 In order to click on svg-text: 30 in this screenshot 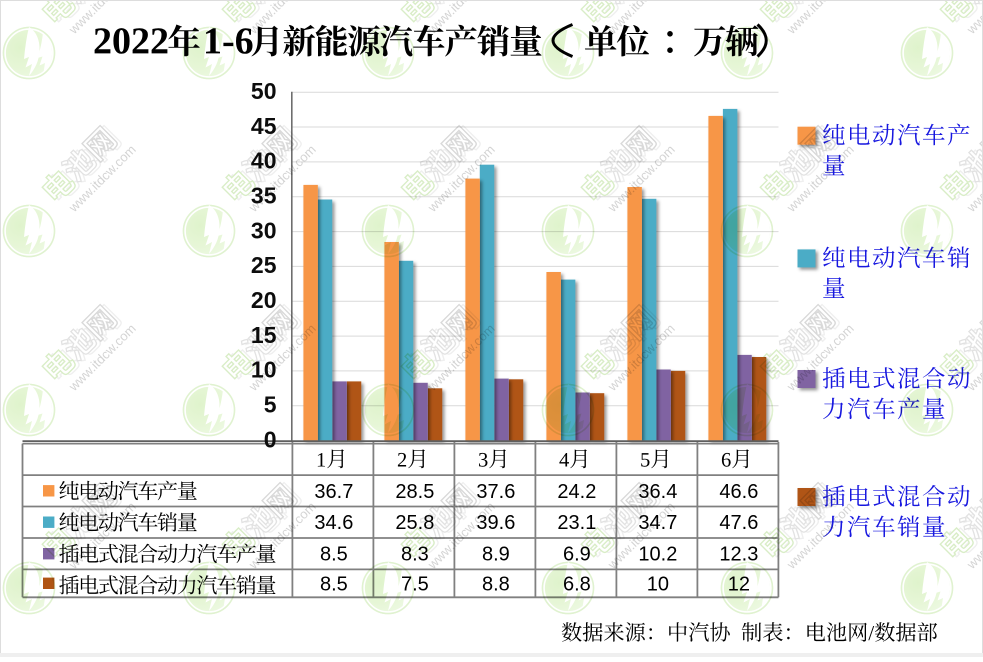, I will do `click(264, 230)`.